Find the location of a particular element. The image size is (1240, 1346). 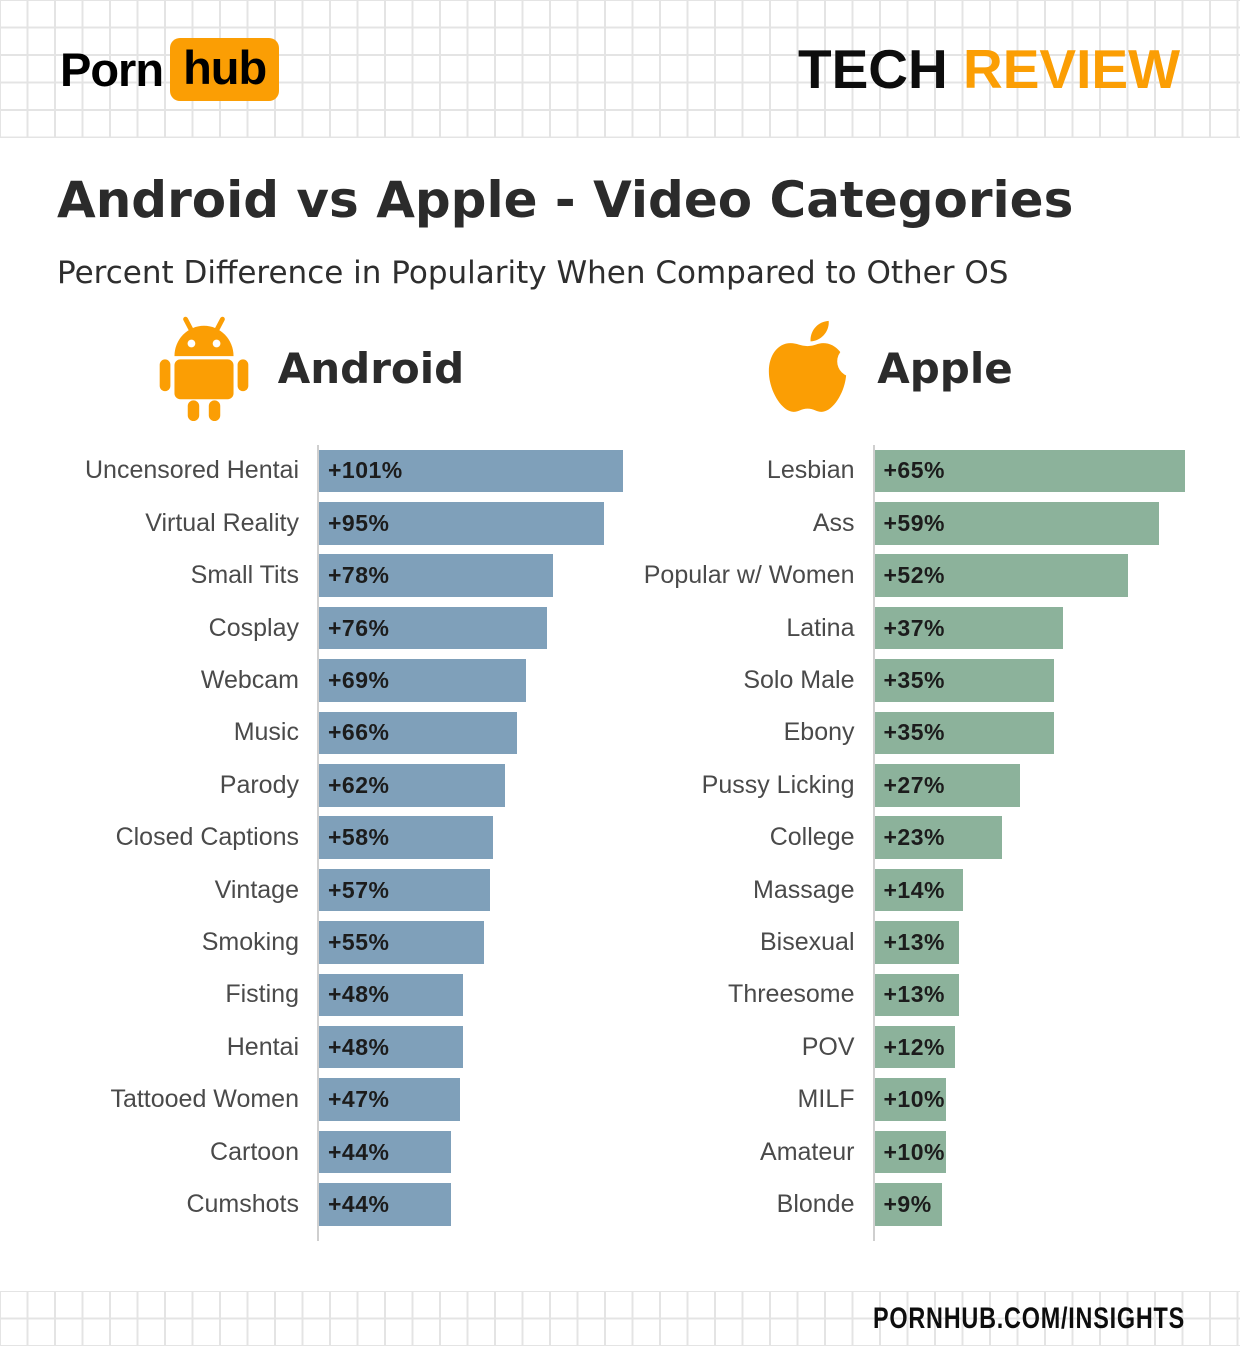

tech-review-tech: TECH is located at coordinates (881, 69).